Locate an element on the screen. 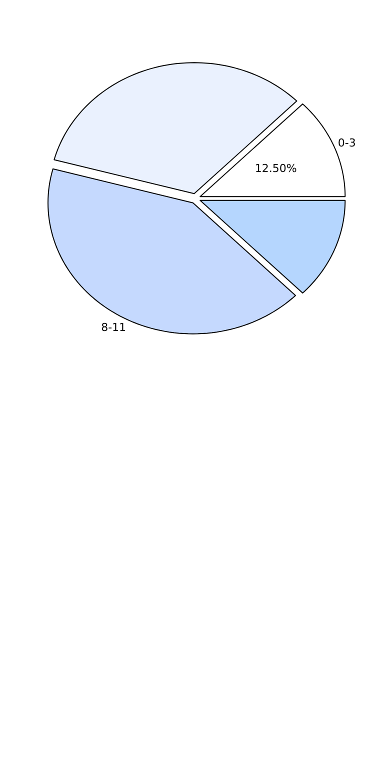  slice-label: 0-3 is located at coordinates (347, 143).